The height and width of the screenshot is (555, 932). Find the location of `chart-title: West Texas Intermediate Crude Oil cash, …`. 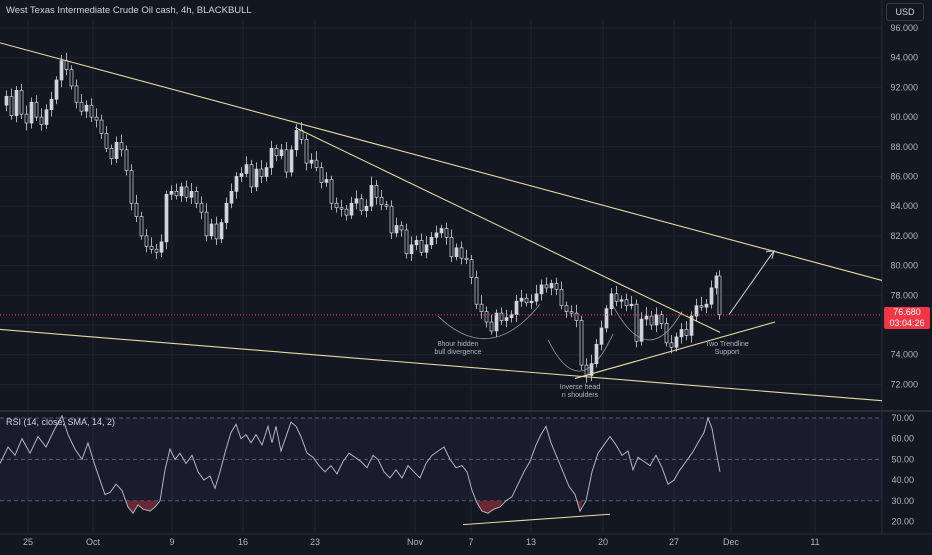

chart-title: West Texas Intermediate Crude Oil cash, … is located at coordinates (129, 10).